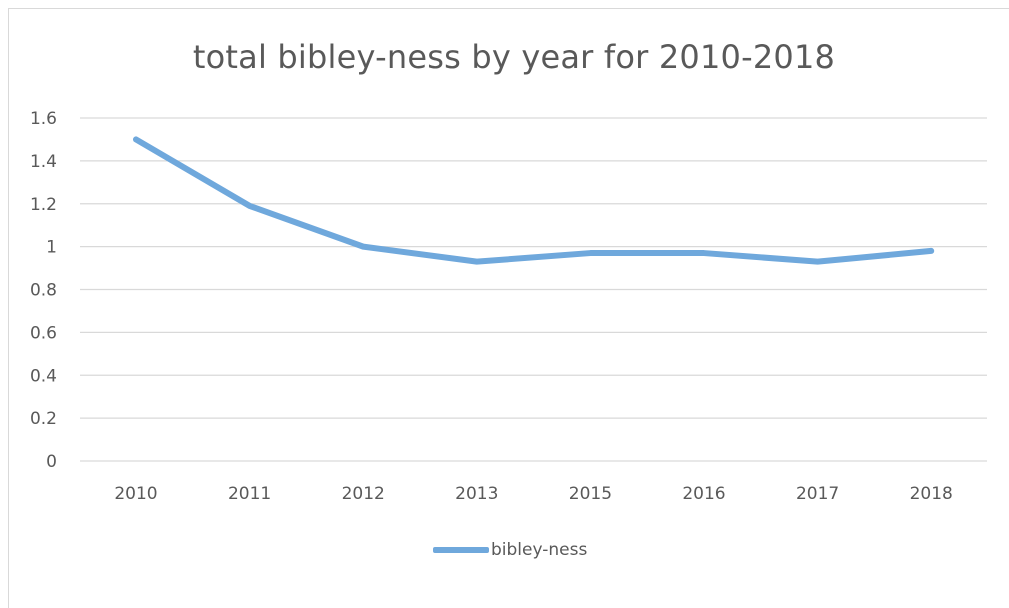  What do you see at coordinates (514, 57) in the screenshot?
I see `chart-title: total bibley-ness by year for 2010-2018` at bounding box center [514, 57].